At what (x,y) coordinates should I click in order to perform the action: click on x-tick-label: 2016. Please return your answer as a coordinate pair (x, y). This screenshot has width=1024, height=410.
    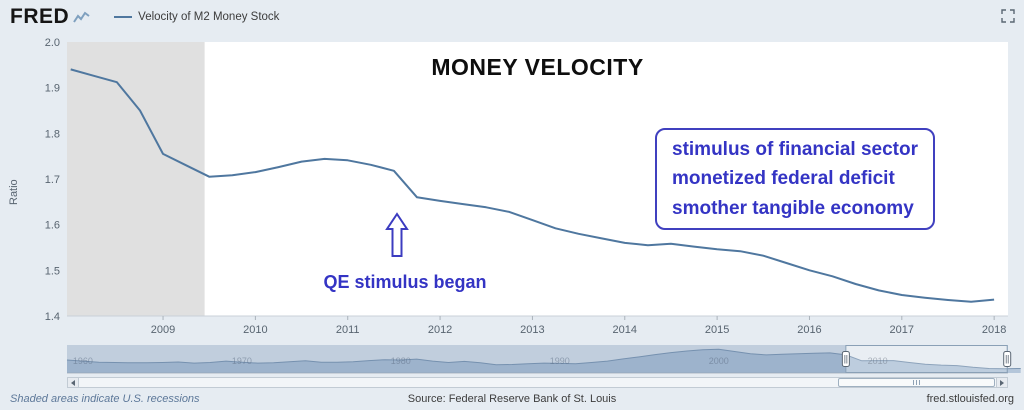
    Looking at the image, I should click on (809, 330).